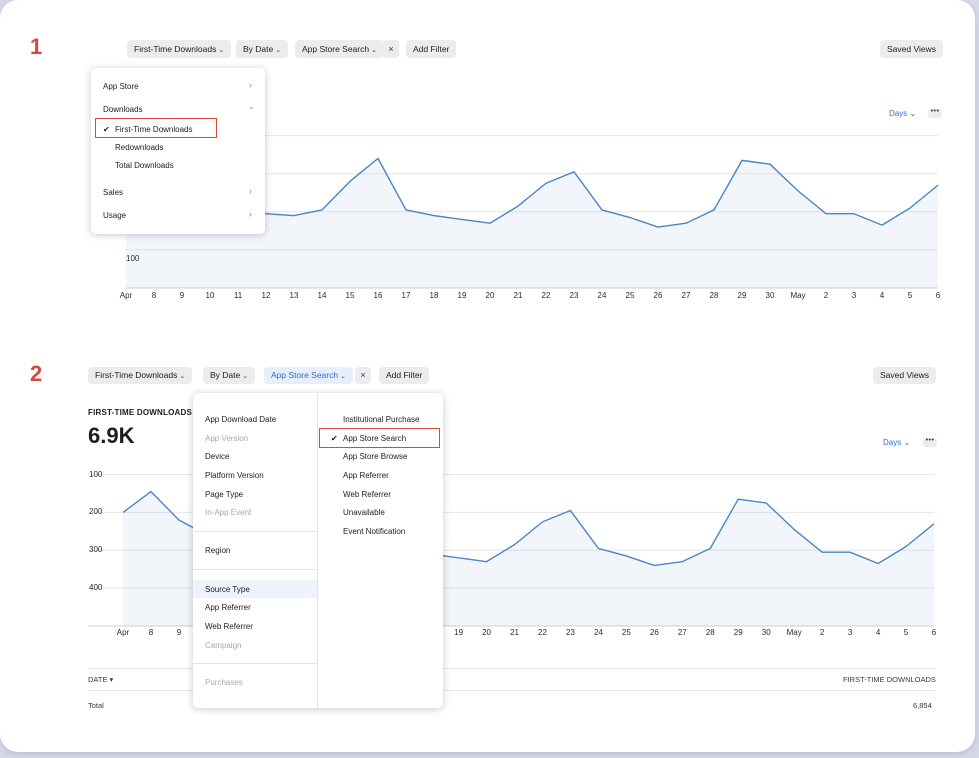  What do you see at coordinates (322, 295) in the screenshot?
I see `x-axis-tick: 14` at bounding box center [322, 295].